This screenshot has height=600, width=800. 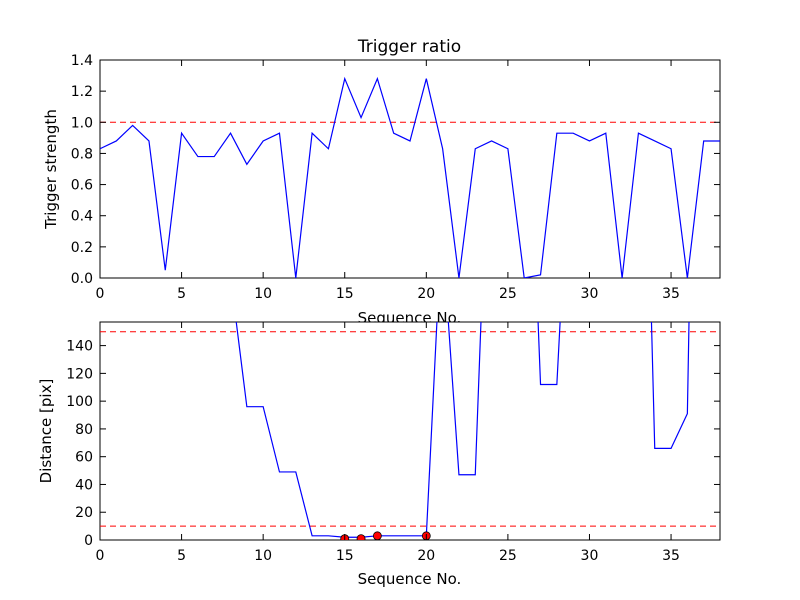 I want to click on y-tick-label: 140, so click(x=79, y=347).